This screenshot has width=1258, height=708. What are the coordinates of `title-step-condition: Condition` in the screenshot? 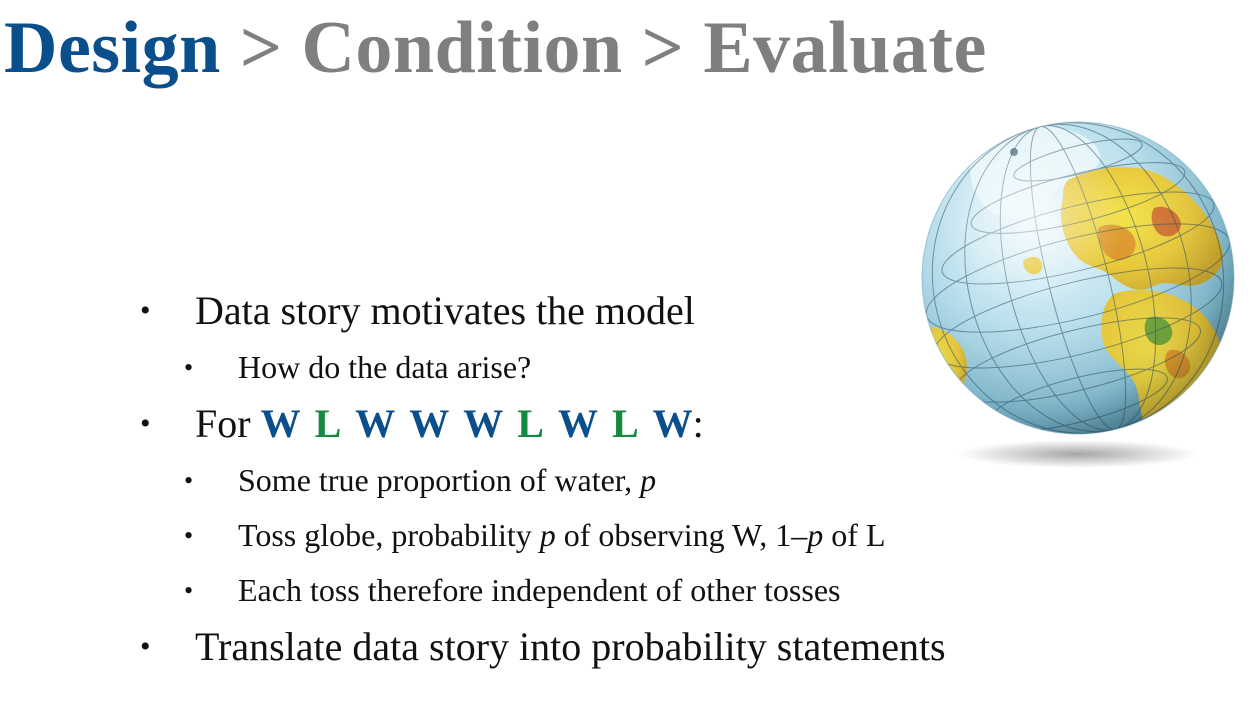 It's located at (462, 48).